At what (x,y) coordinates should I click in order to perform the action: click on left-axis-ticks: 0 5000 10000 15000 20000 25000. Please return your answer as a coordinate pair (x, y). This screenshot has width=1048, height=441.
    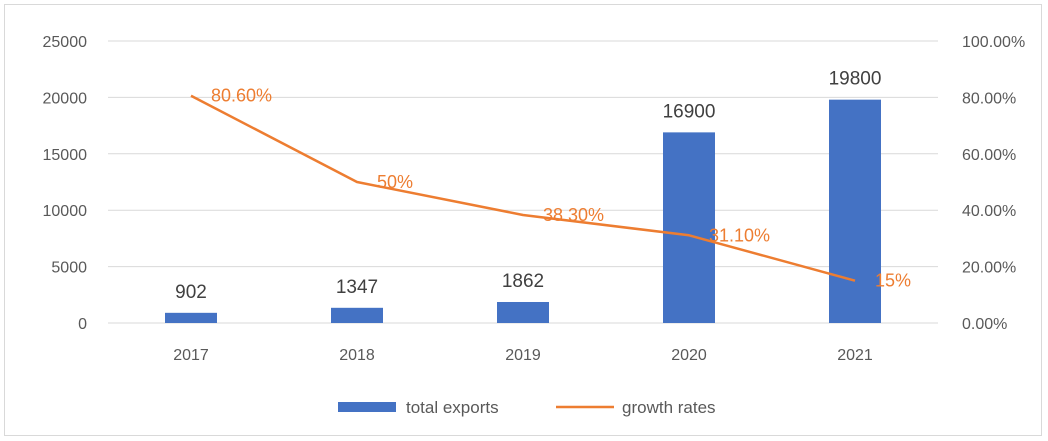
    Looking at the image, I should click on (65, 183).